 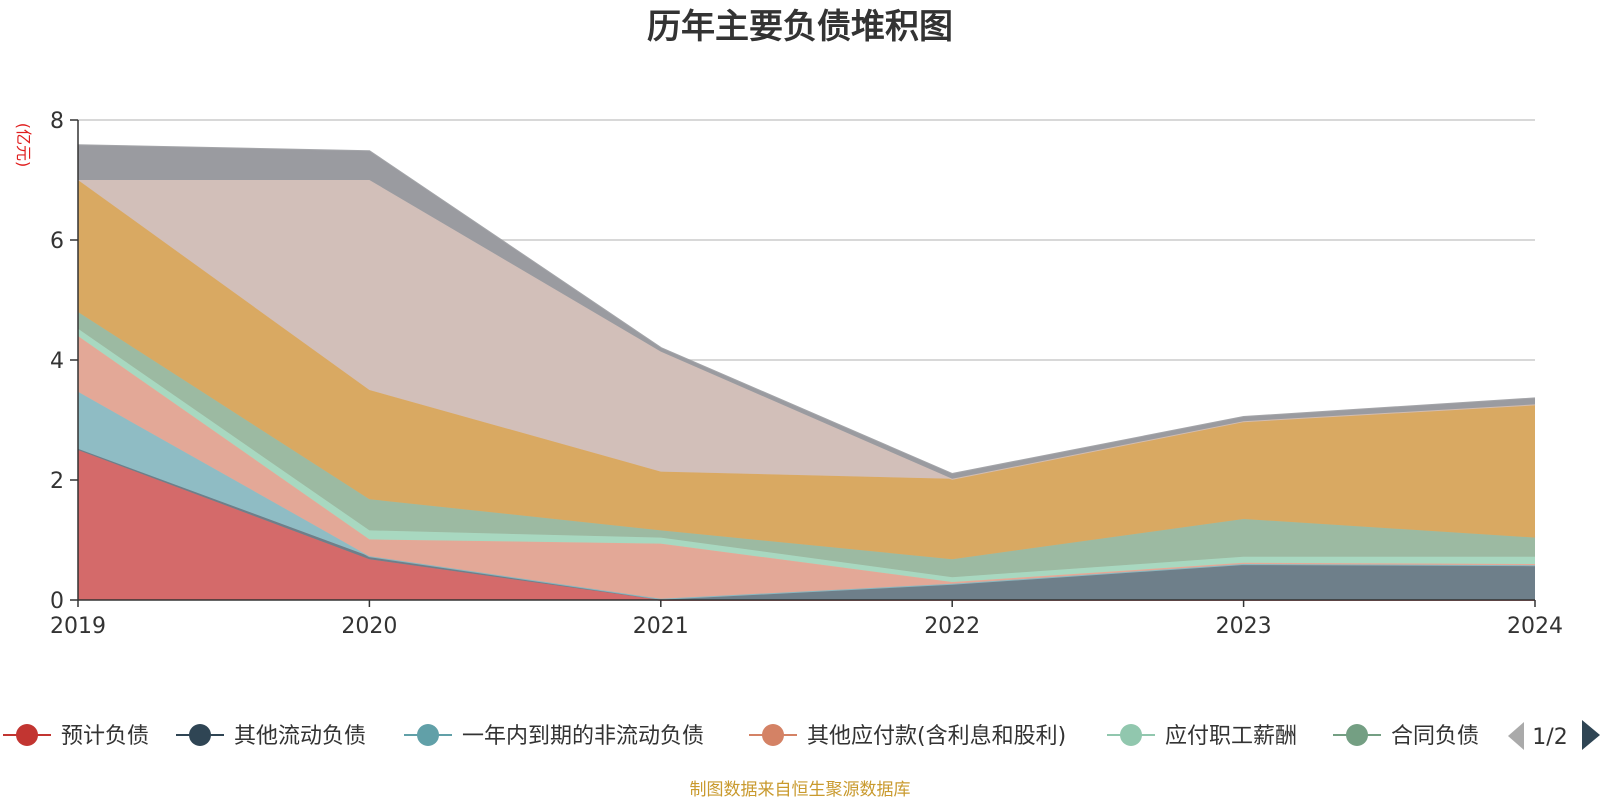 I want to click on legend-label: 一年内到期的非流动负债, so click(x=583, y=736).